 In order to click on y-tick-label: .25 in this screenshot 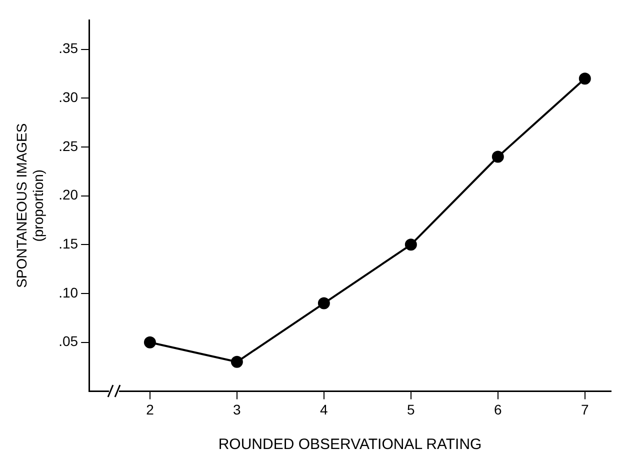, I will do `click(68, 146)`.